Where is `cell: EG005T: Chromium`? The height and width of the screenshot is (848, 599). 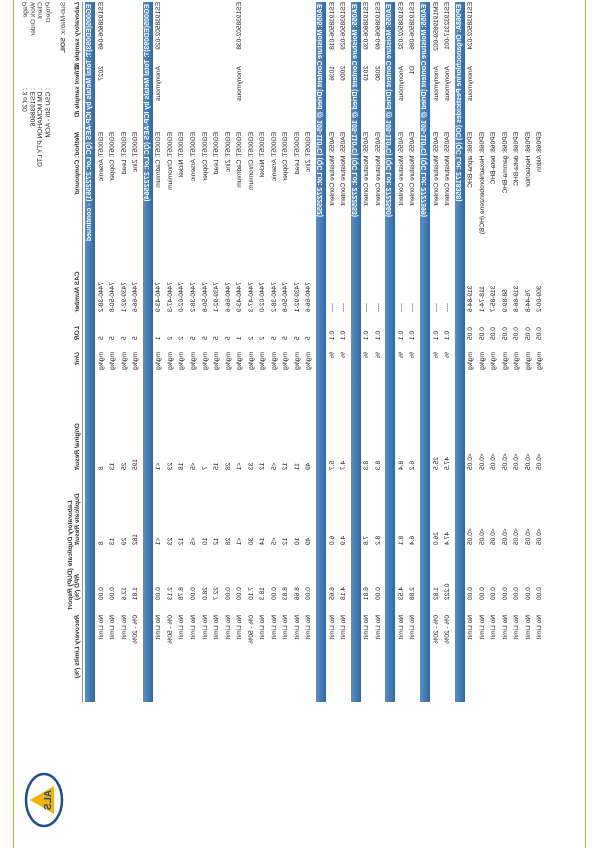 cell: EG005T: Chromium is located at coordinates (251, 161).